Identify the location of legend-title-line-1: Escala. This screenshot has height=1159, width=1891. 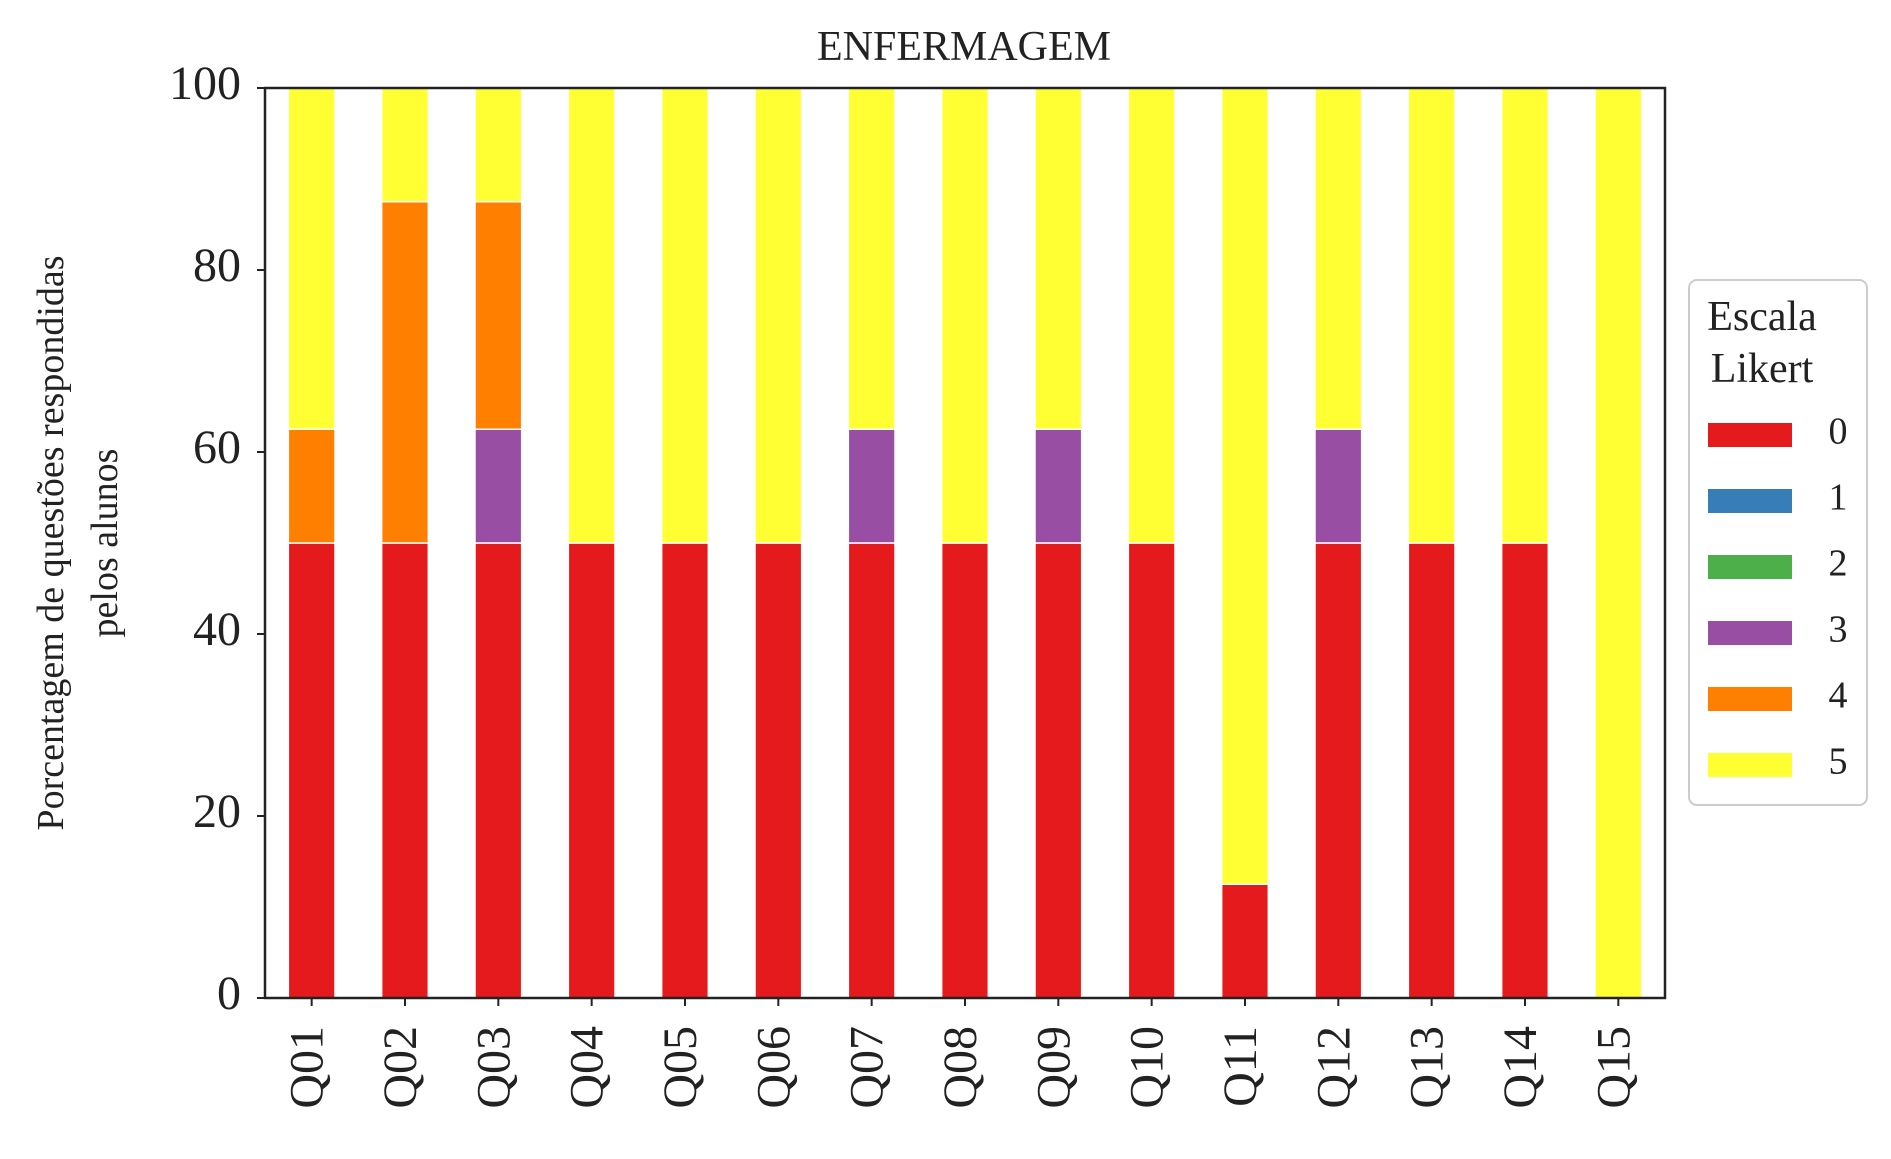
(1762, 317).